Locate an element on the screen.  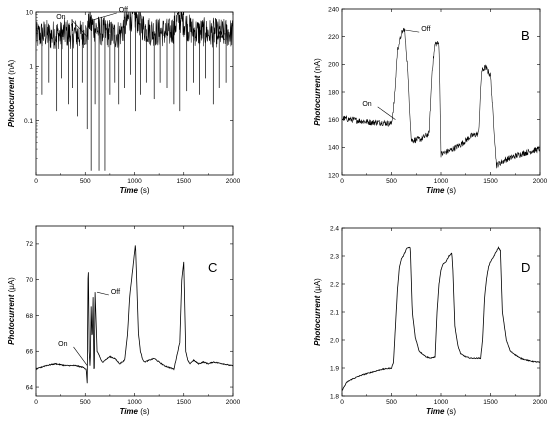
y-tick-label: 66 is located at coordinates (30, 352).